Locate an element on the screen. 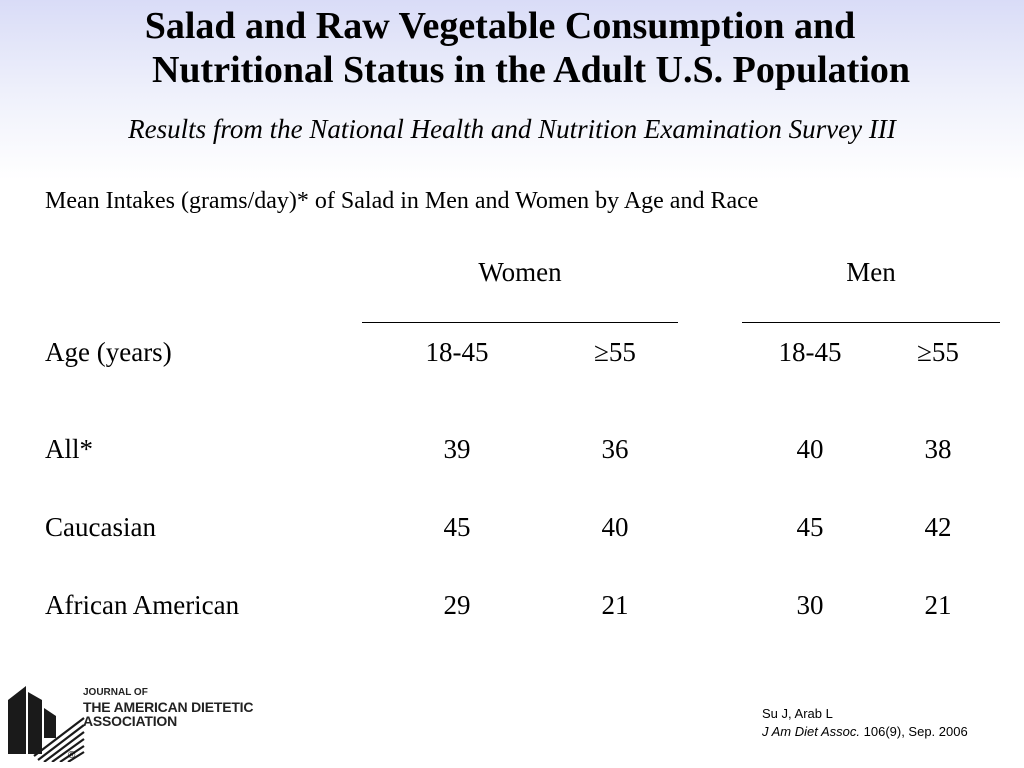 Image resolution: width=1024 pixels, height=768 pixels. table-cell: 36 is located at coordinates (615, 449).